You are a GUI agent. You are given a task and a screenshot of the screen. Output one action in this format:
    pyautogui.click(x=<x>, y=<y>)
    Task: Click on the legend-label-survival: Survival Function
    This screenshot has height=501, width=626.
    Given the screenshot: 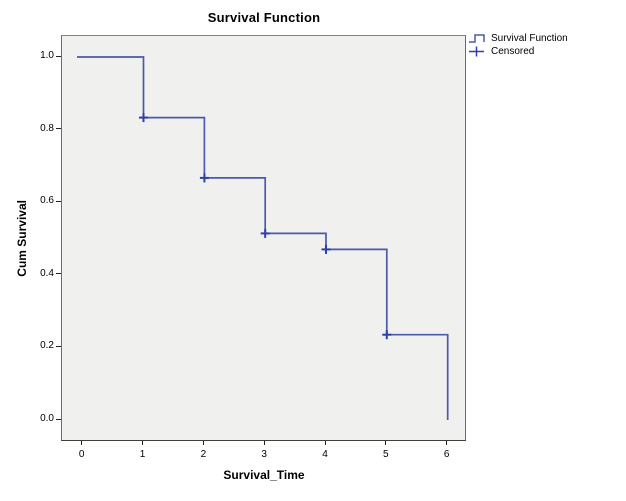 What is the action you would take?
    pyautogui.click(x=529, y=38)
    